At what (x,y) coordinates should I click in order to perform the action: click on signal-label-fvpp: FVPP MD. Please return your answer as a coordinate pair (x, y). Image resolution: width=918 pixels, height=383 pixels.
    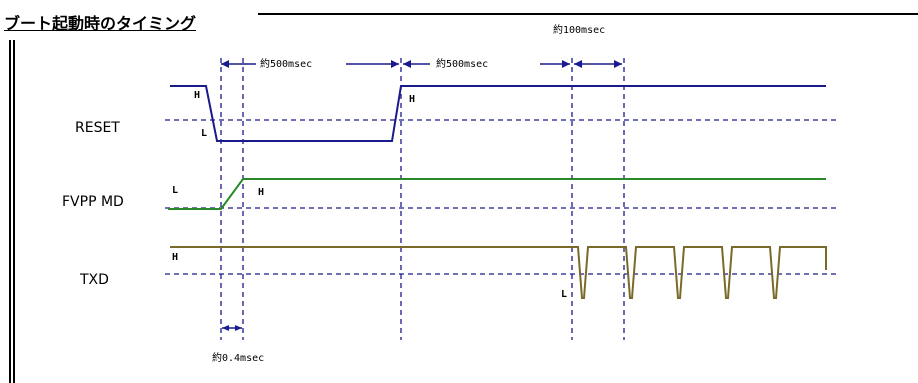
    Looking at the image, I should click on (93, 202).